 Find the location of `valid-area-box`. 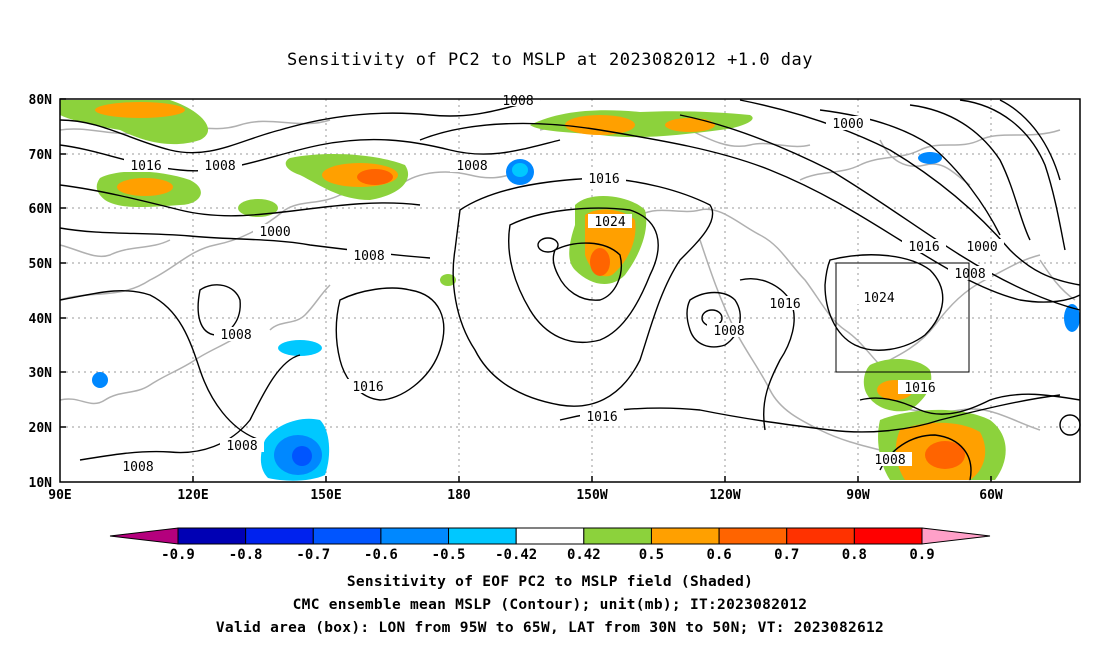

valid-area-box is located at coordinates (902, 317).